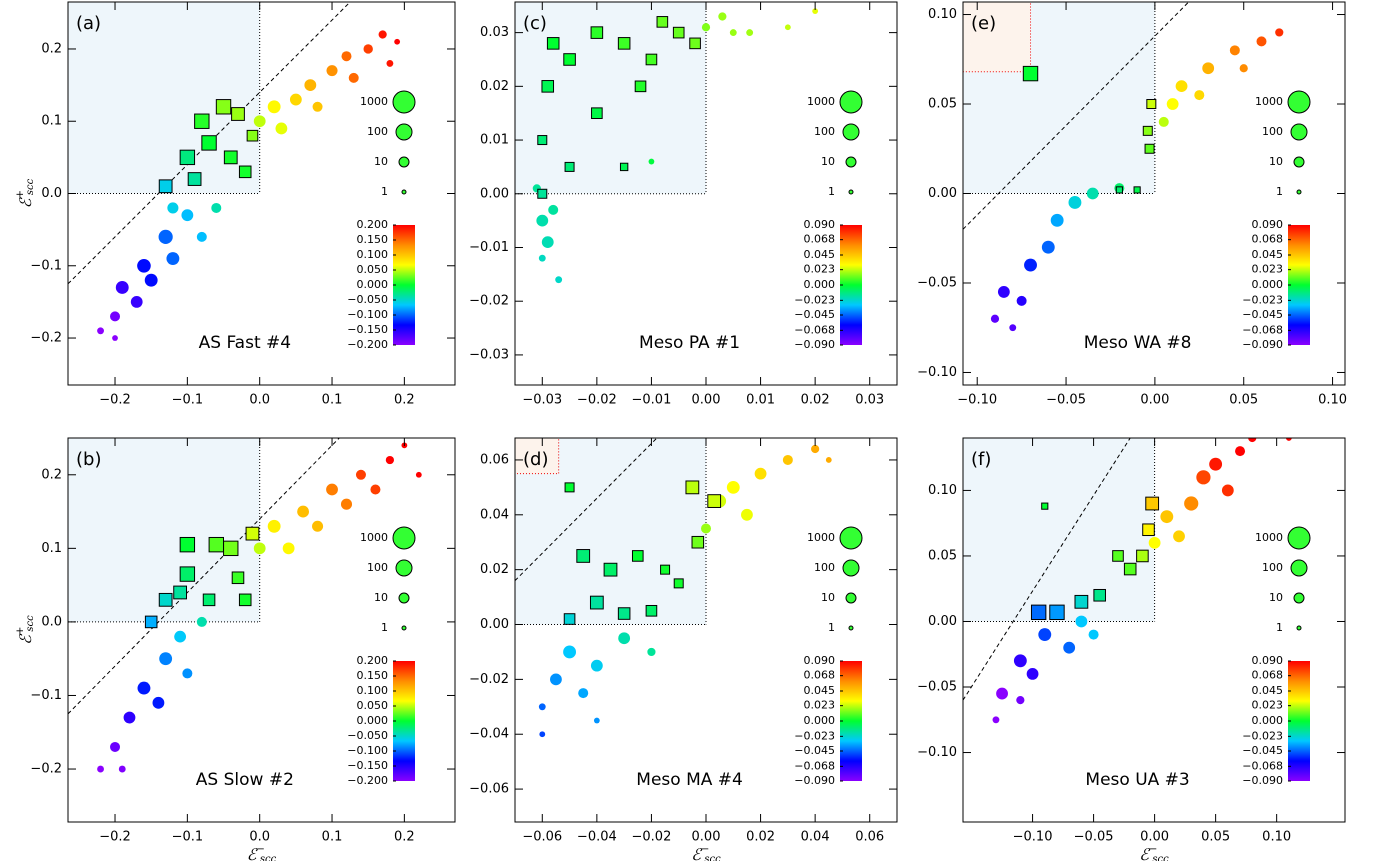 This screenshot has width=1375, height=861. Describe the element at coordinates (367, 299) in the screenshot. I see `colorbar-label: −0.050` at that location.